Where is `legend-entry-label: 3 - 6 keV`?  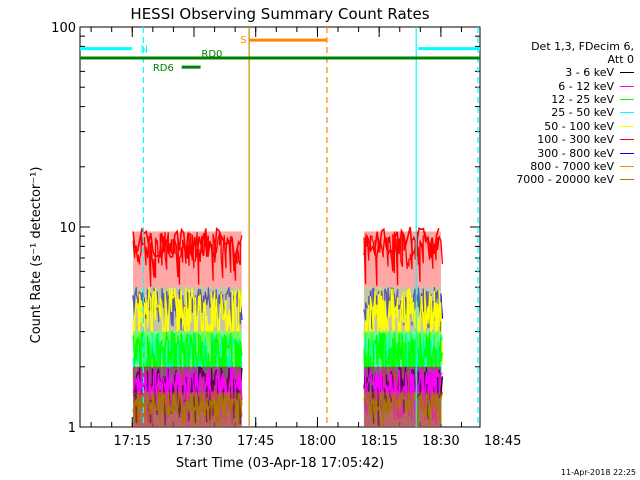 legend-entry-label: 3 - 6 keV is located at coordinates (589, 73).